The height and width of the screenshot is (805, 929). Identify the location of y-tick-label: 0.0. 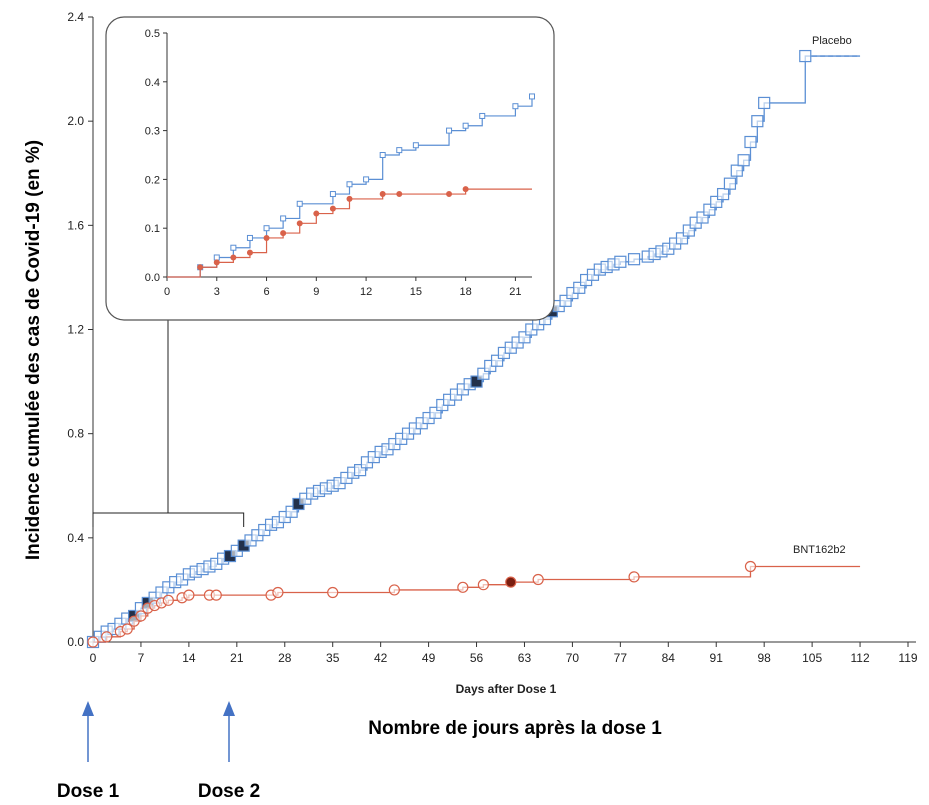
(75, 642).